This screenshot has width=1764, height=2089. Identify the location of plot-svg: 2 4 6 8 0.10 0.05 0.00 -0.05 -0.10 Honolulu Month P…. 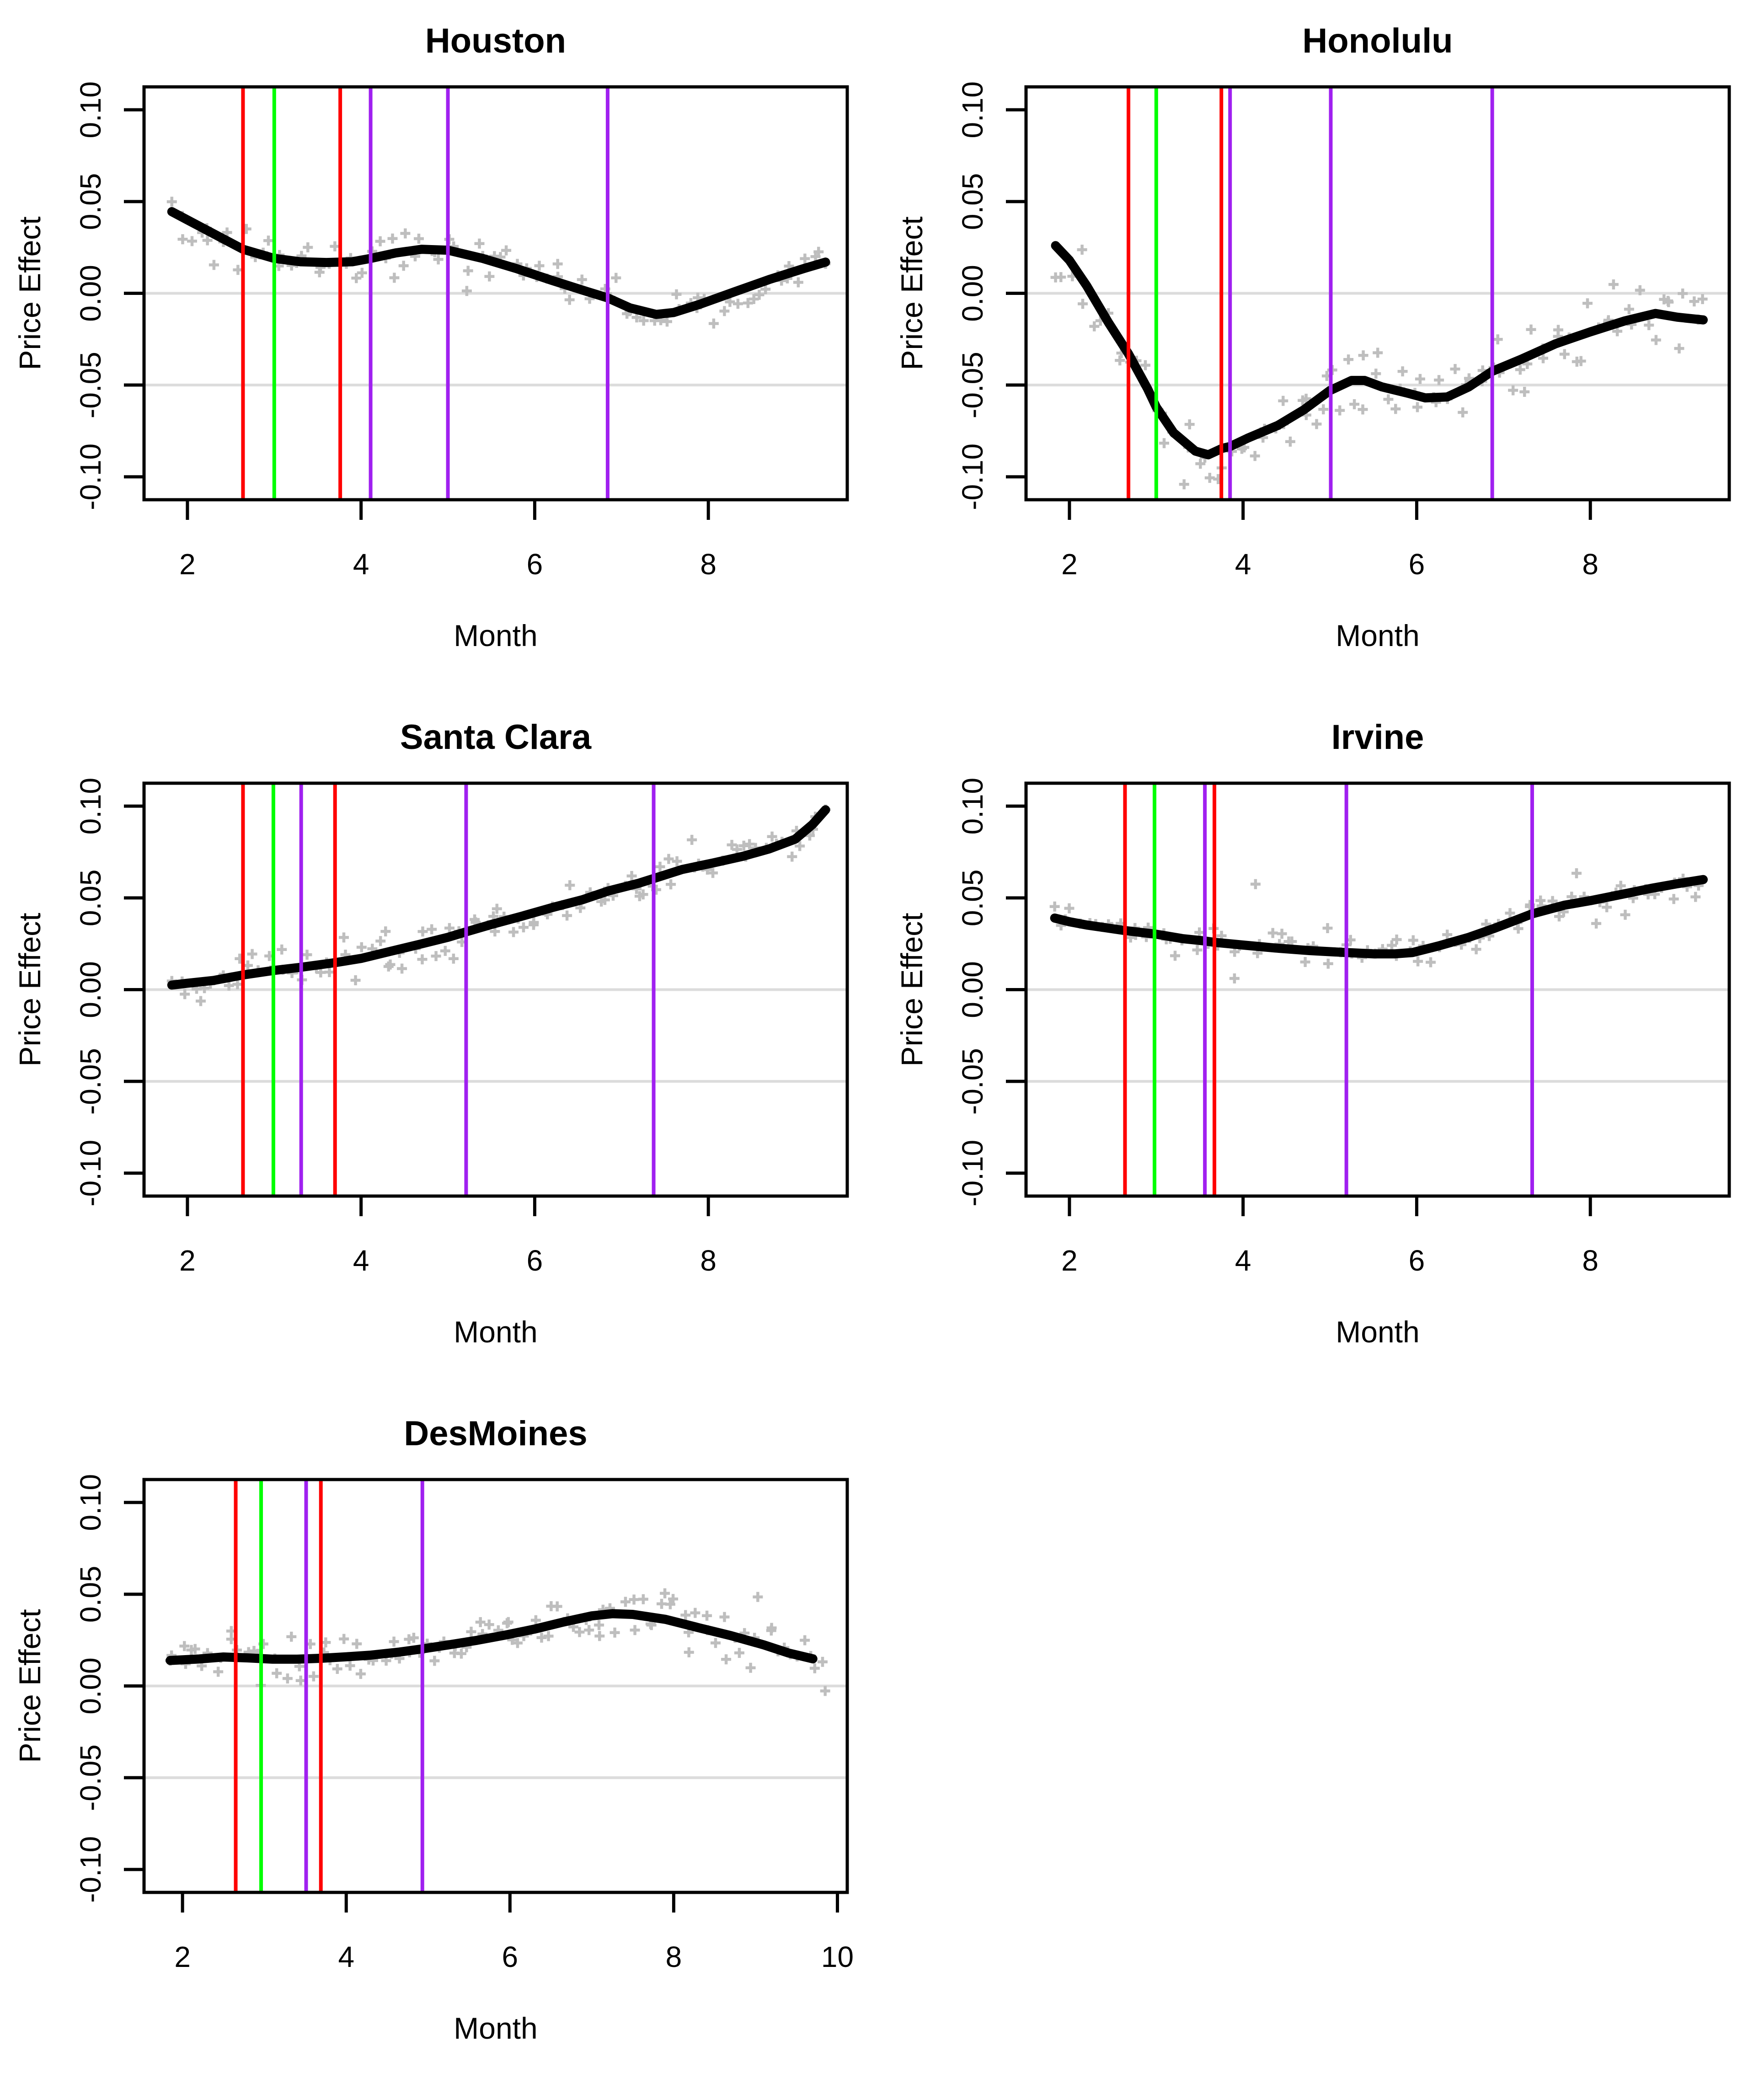
(1313, 337).